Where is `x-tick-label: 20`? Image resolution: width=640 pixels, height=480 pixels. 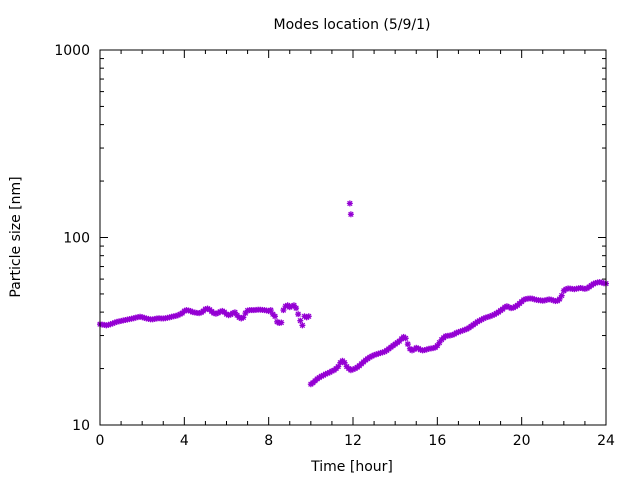 x-tick-label: 20 is located at coordinates (522, 441).